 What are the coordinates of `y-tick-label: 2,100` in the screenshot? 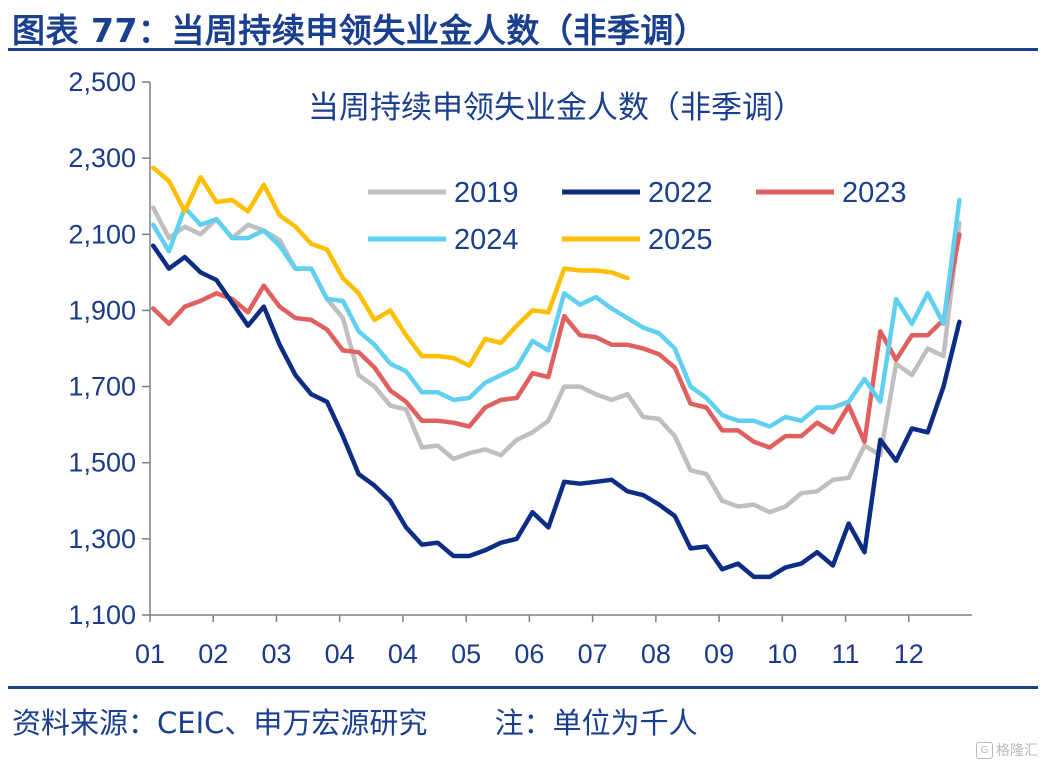 It's located at (102, 234).